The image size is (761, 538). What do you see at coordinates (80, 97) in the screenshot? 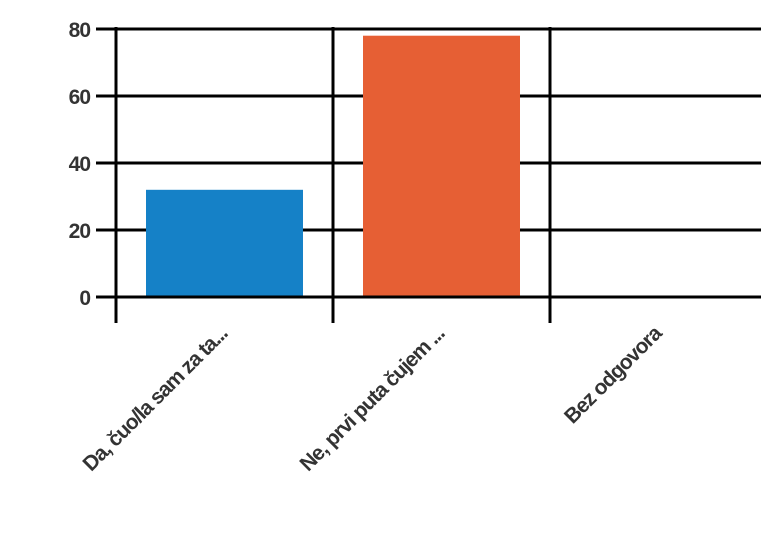
I see `y-tick-label: 60` at bounding box center [80, 97].